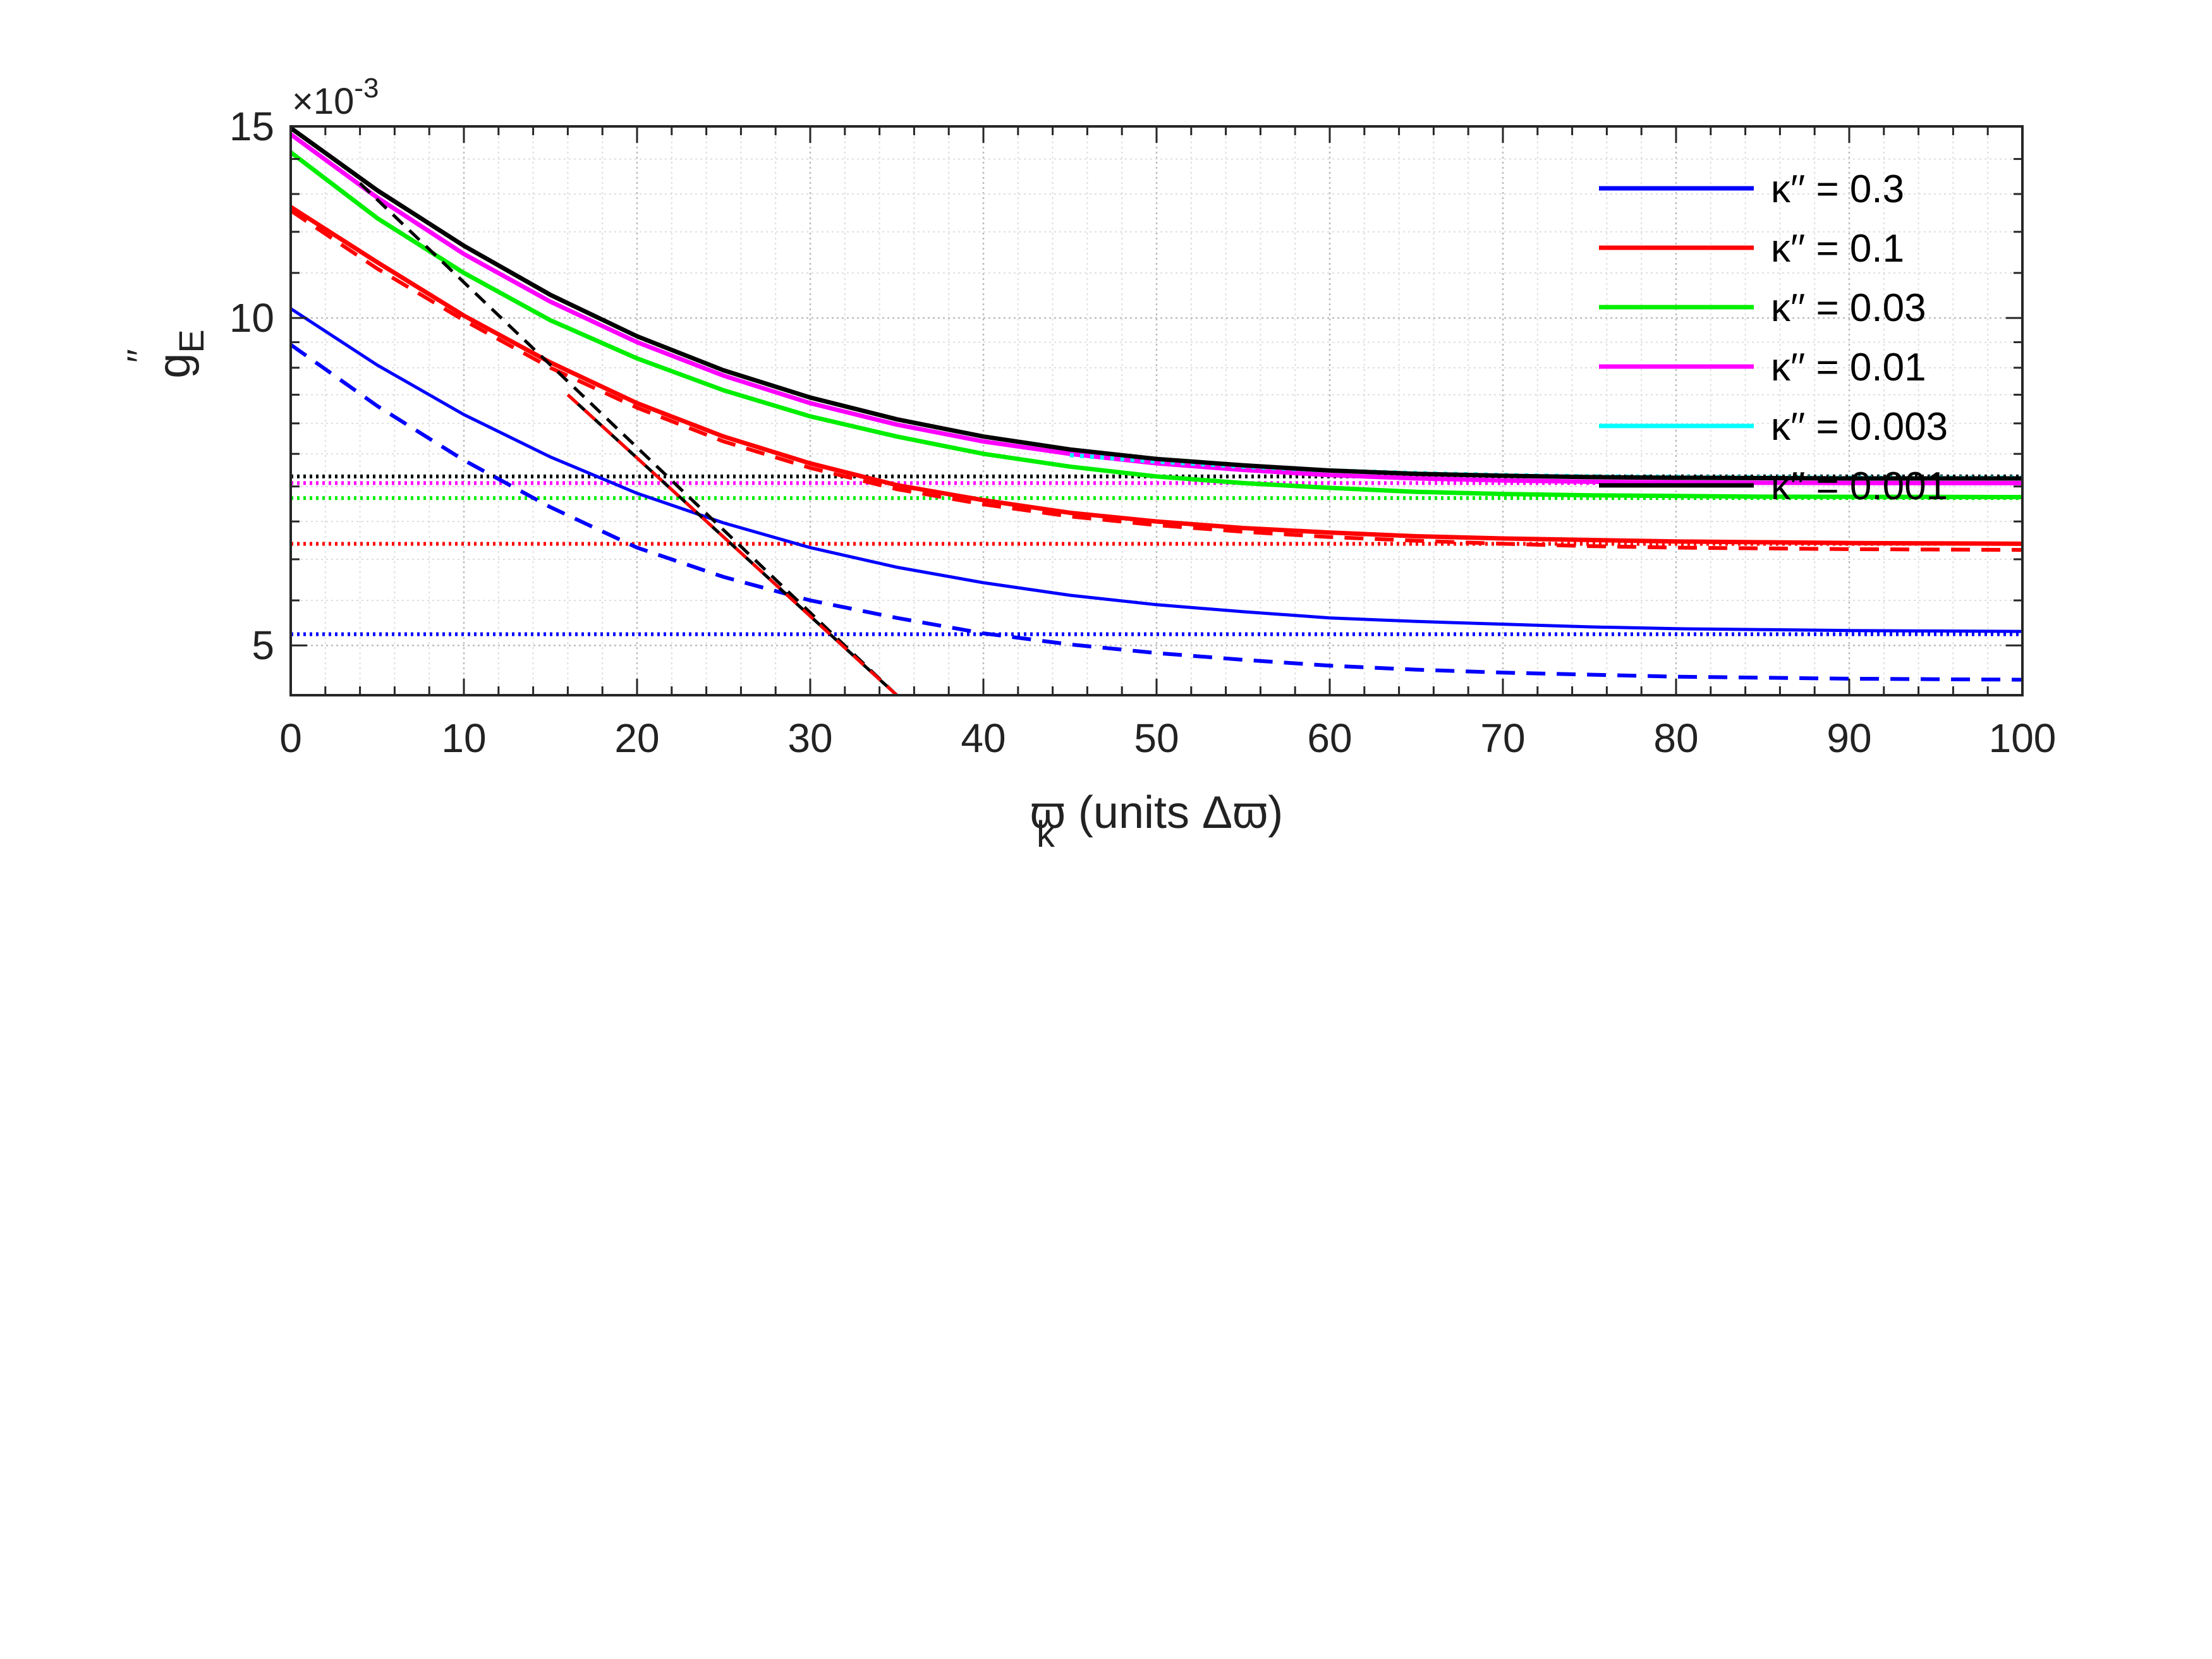 Image resolution: width=2212 pixels, height=1659 pixels. Describe the element at coordinates (1751, 248) in the screenshot. I see `legend-entry-1: κ′′ = 0.1` at that location.